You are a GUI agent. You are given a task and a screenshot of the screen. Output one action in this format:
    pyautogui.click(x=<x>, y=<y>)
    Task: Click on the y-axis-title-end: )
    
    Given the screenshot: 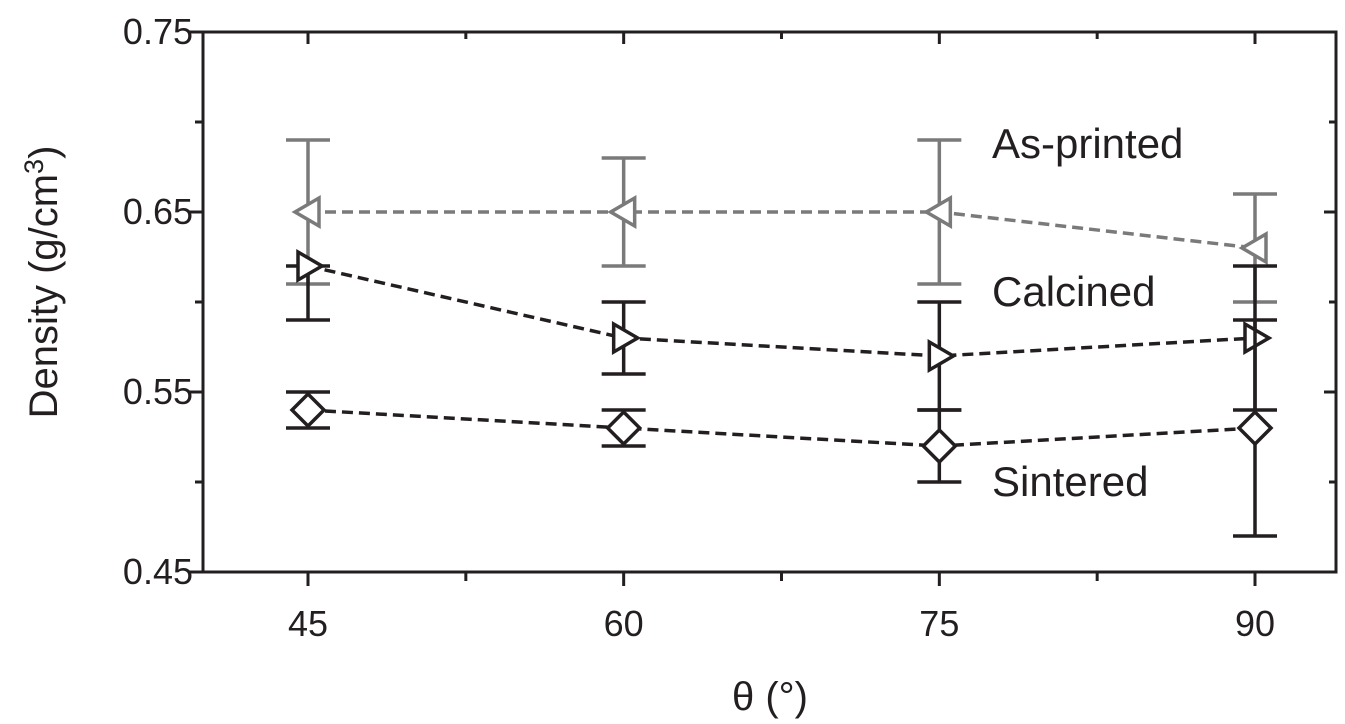 What is the action you would take?
    pyautogui.click(x=44, y=152)
    